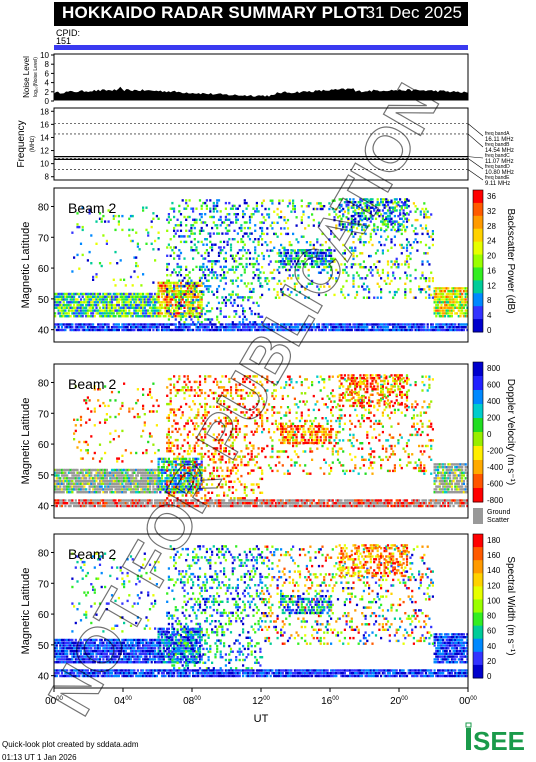  What do you see at coordinates (497, 184) in the screenshot?
I see `frequency-band-value: 9.11 MHz` at bounding box center [497, 184].